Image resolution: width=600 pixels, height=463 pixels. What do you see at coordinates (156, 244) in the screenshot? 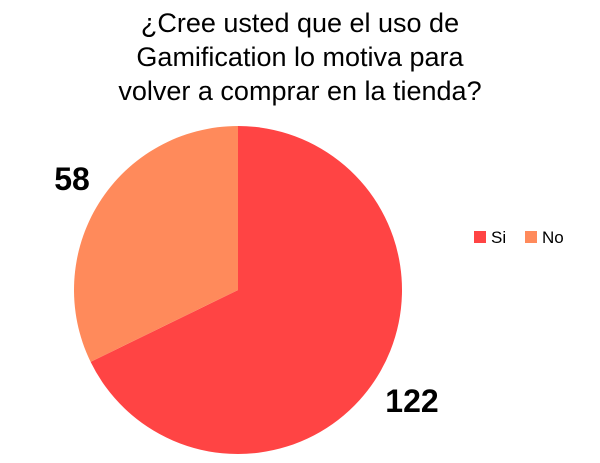
I see `pie-slice-no` at bounding box center [156, 244].